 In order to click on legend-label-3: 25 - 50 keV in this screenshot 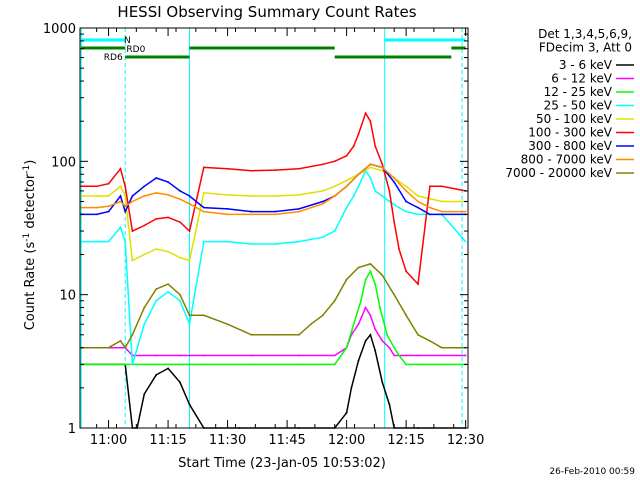, I will do `click(578, 106)`.